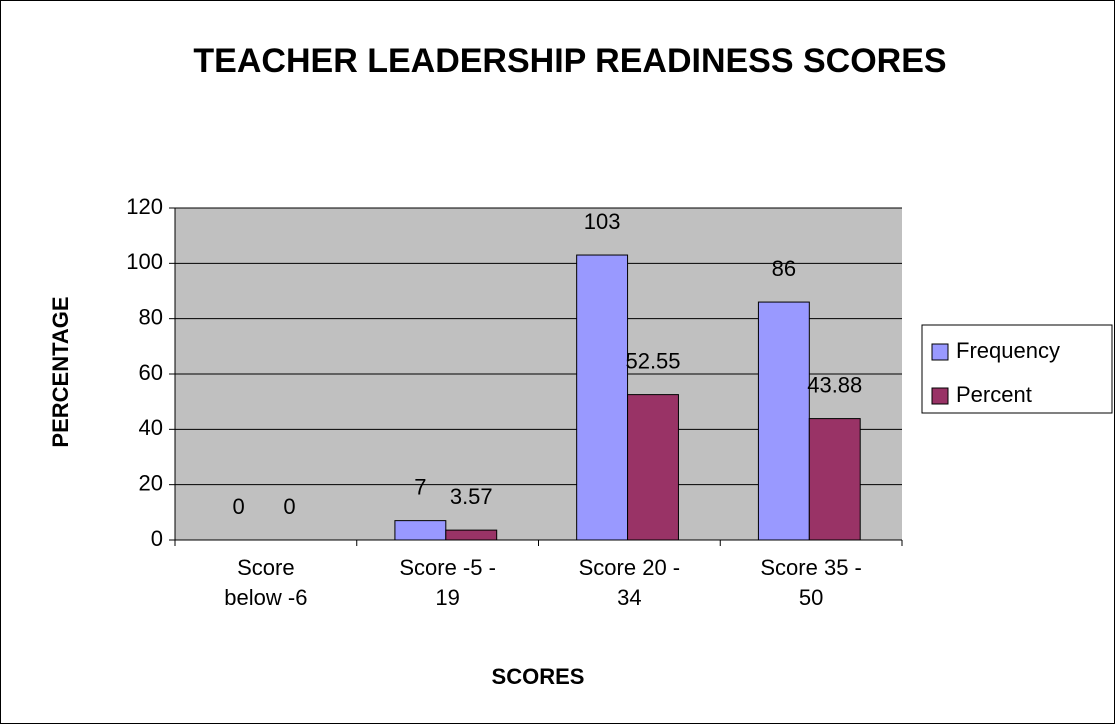 The width and height of the screenshot is (1116, 725). What do you see at coordinates (994, 394) in the screenshot?
I see `legend-label: Percent` at bounding box center [994, 394].